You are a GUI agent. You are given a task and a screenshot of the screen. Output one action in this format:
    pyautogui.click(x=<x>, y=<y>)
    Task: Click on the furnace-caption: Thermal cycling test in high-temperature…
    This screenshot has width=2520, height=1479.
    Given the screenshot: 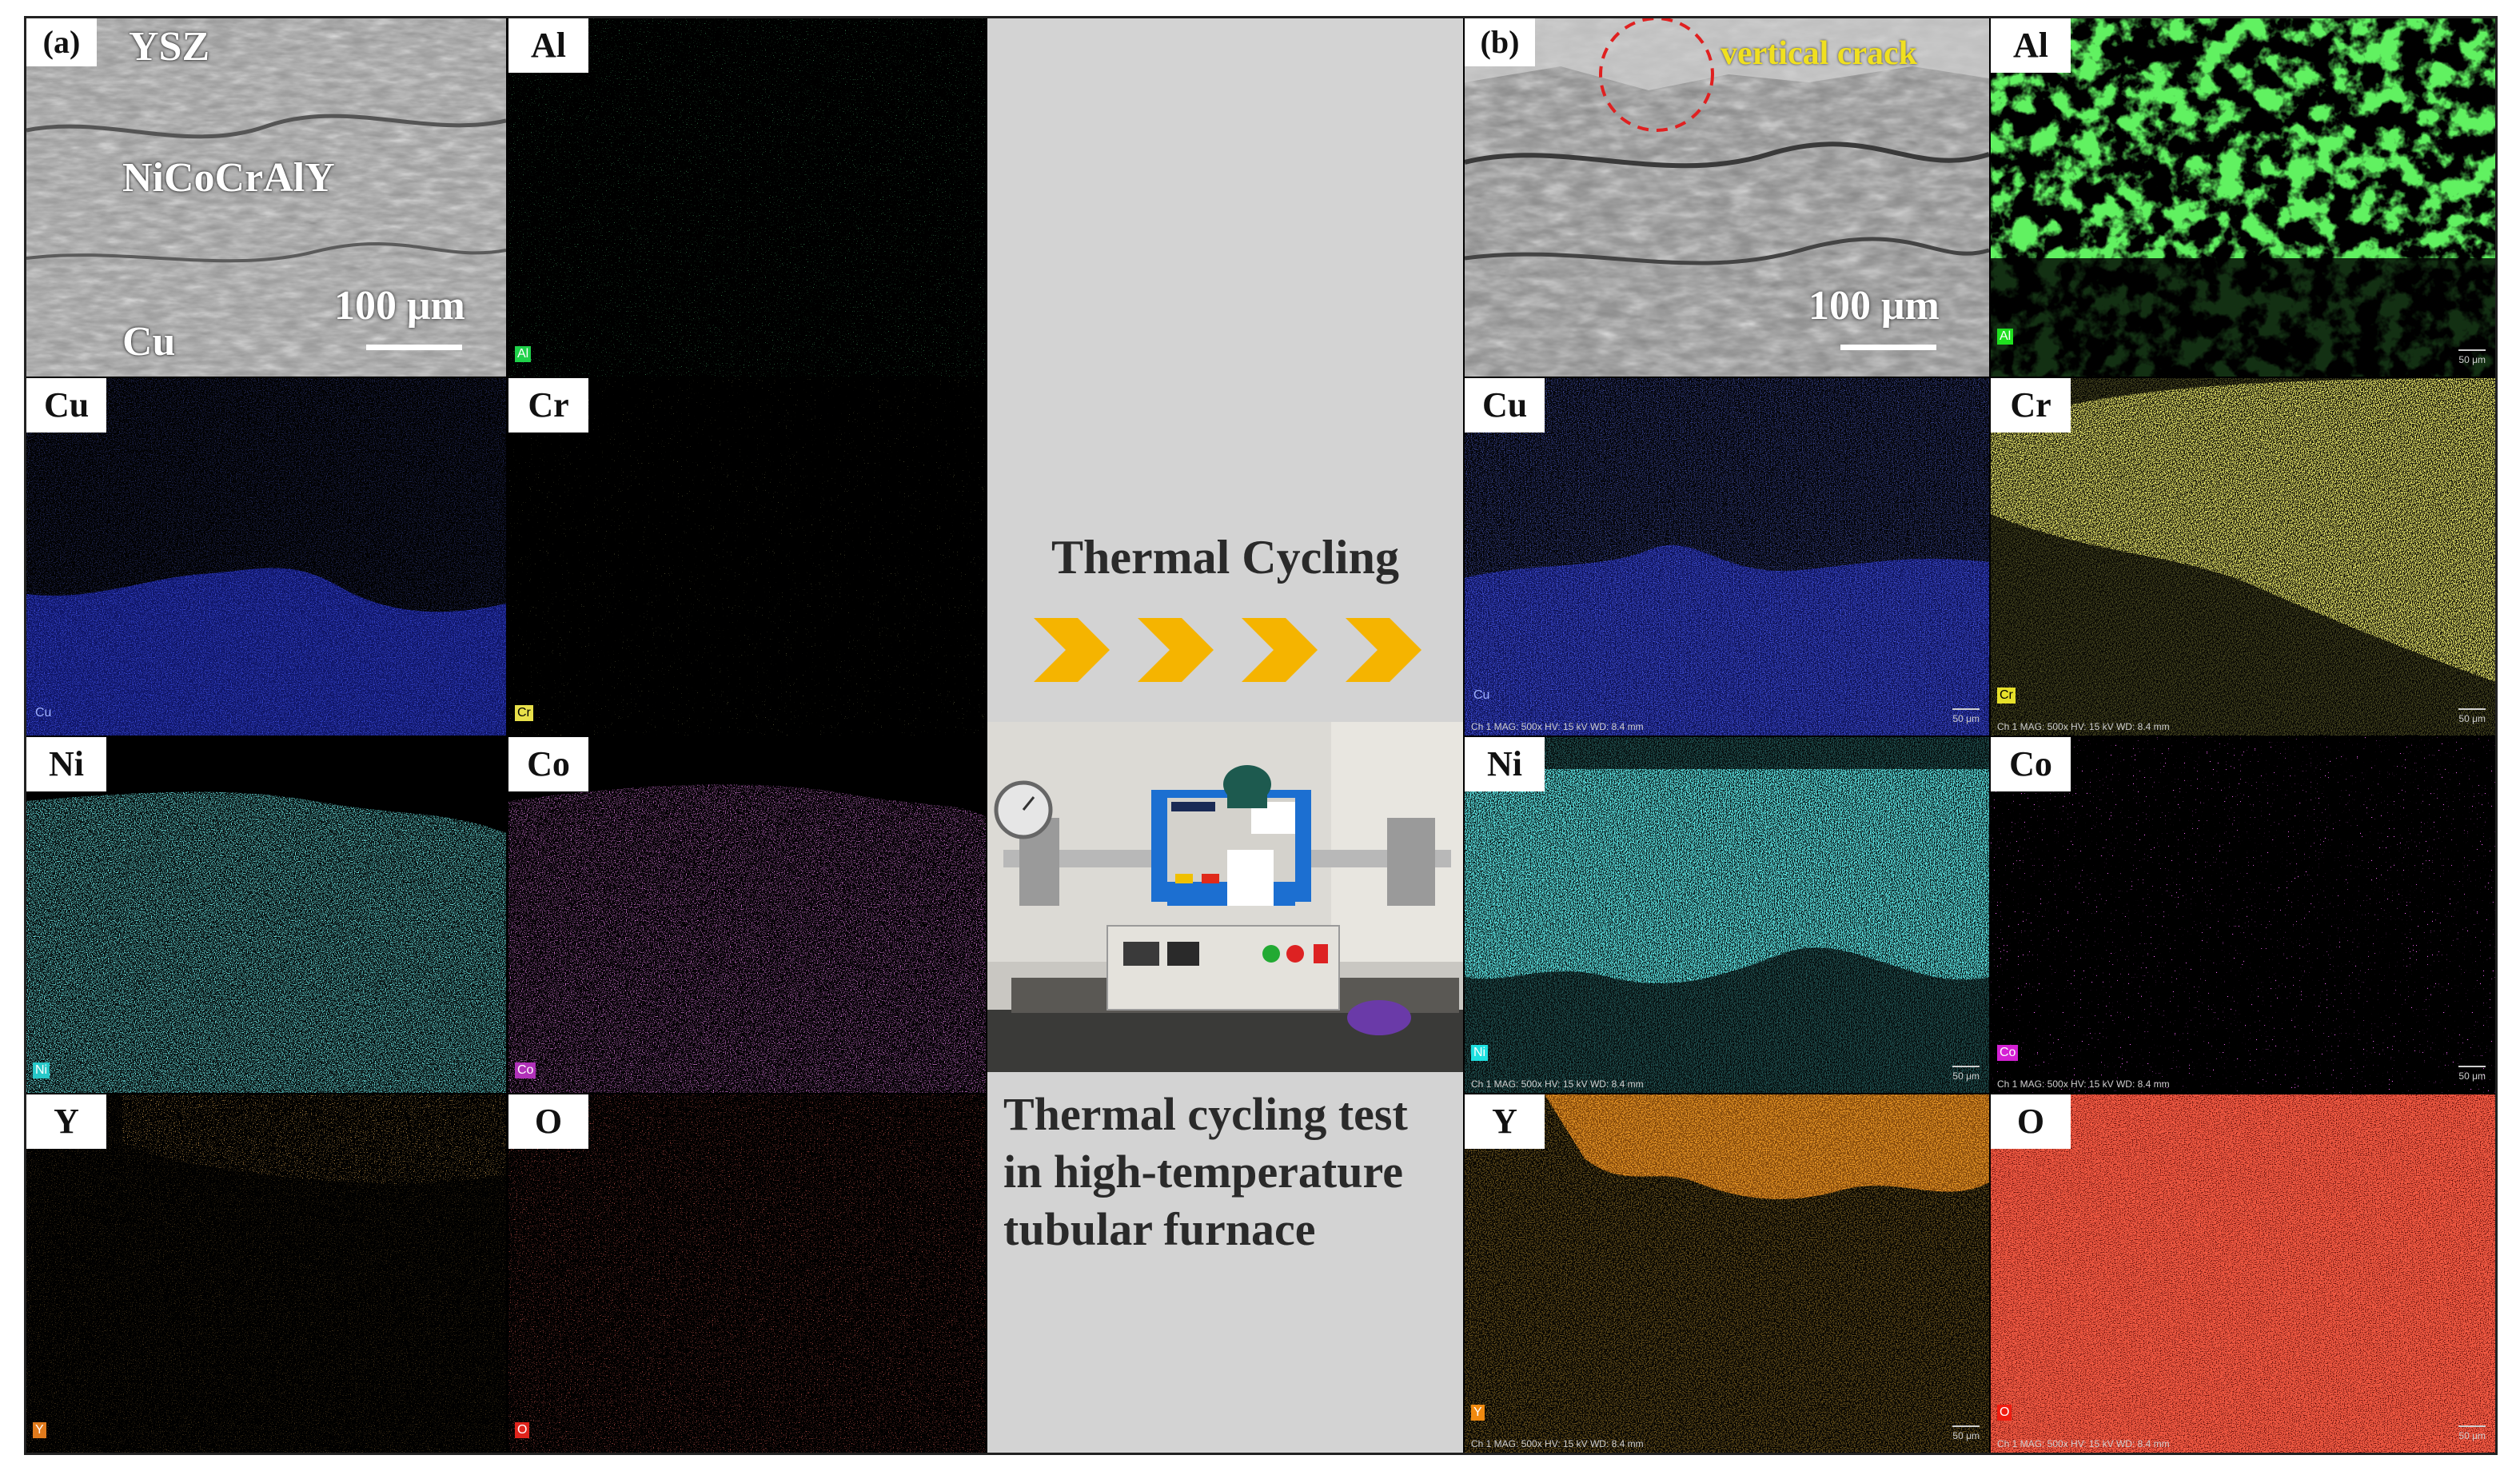 What is the action you would take?
    pyautogui.click(x=1205, y=1171)
    